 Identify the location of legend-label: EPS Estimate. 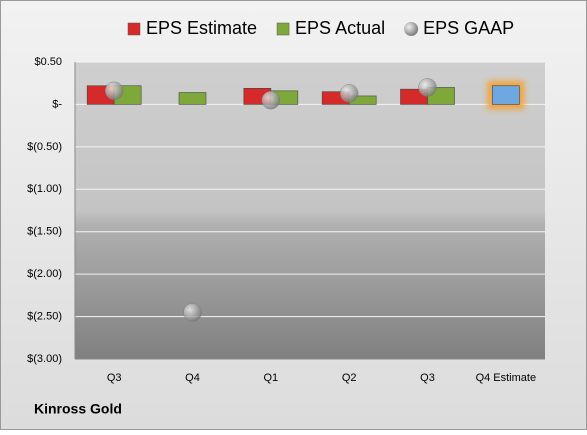
(201, 28).